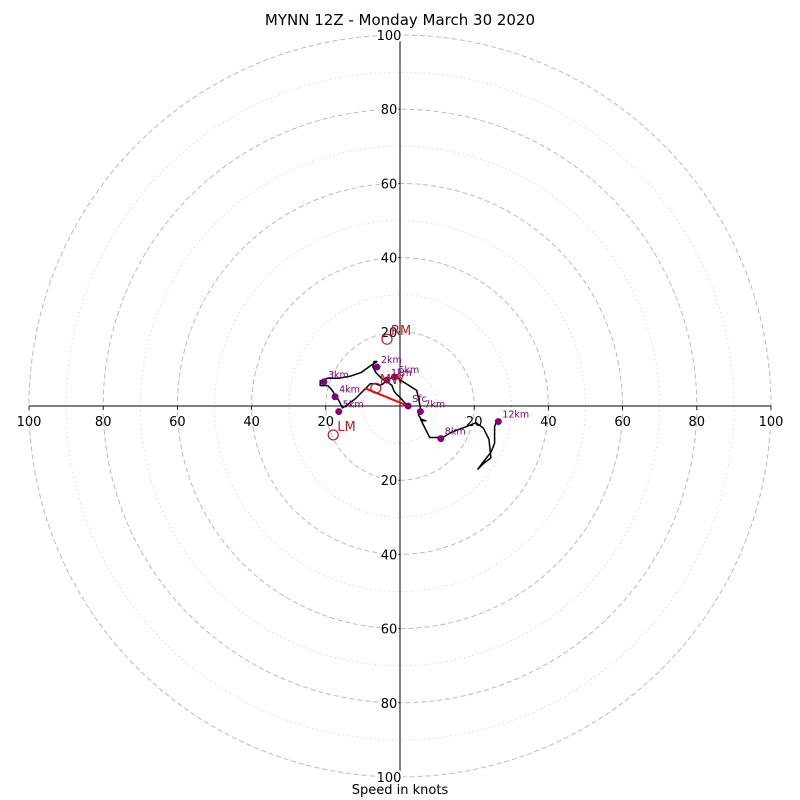 The image size is (800, 800). Describe the element at coordinates (391, 360) in the screenshot. I see `height-marker-label: 2km` at that location.